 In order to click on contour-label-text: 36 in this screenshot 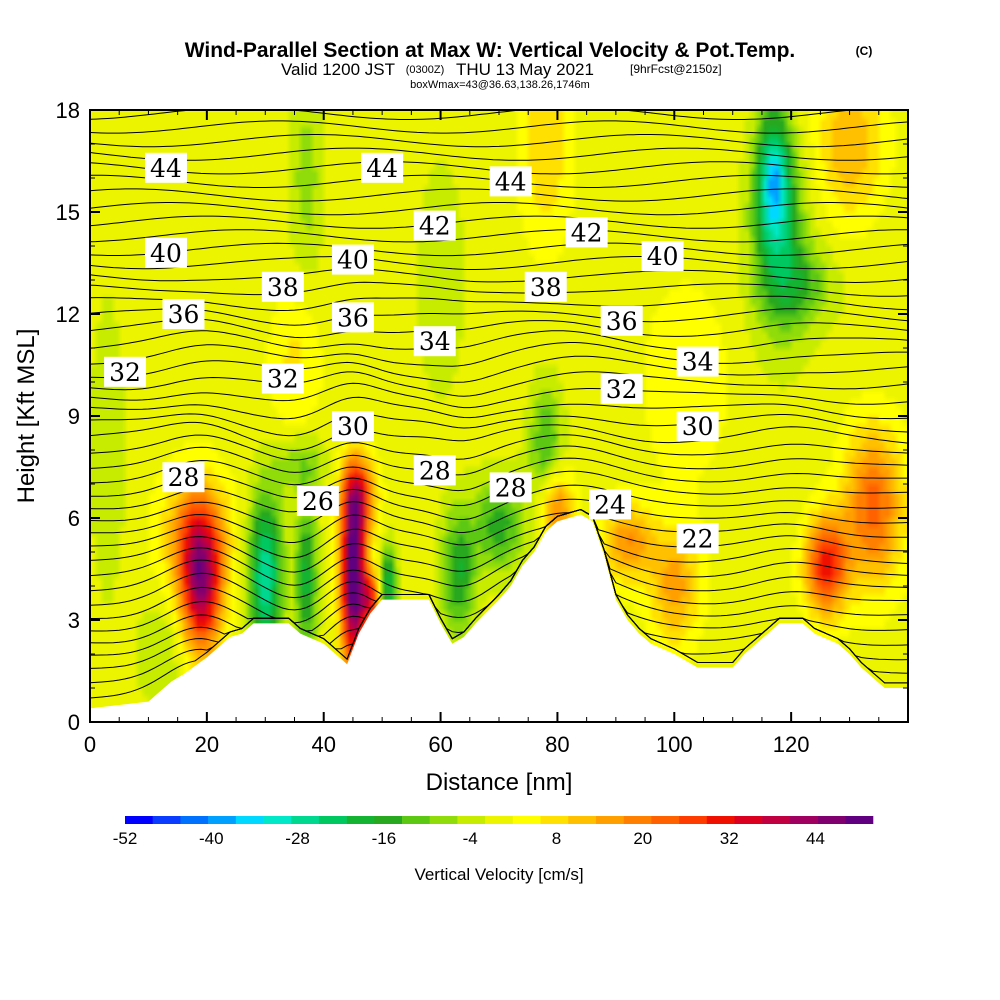, I will do `click(184, 314)`.